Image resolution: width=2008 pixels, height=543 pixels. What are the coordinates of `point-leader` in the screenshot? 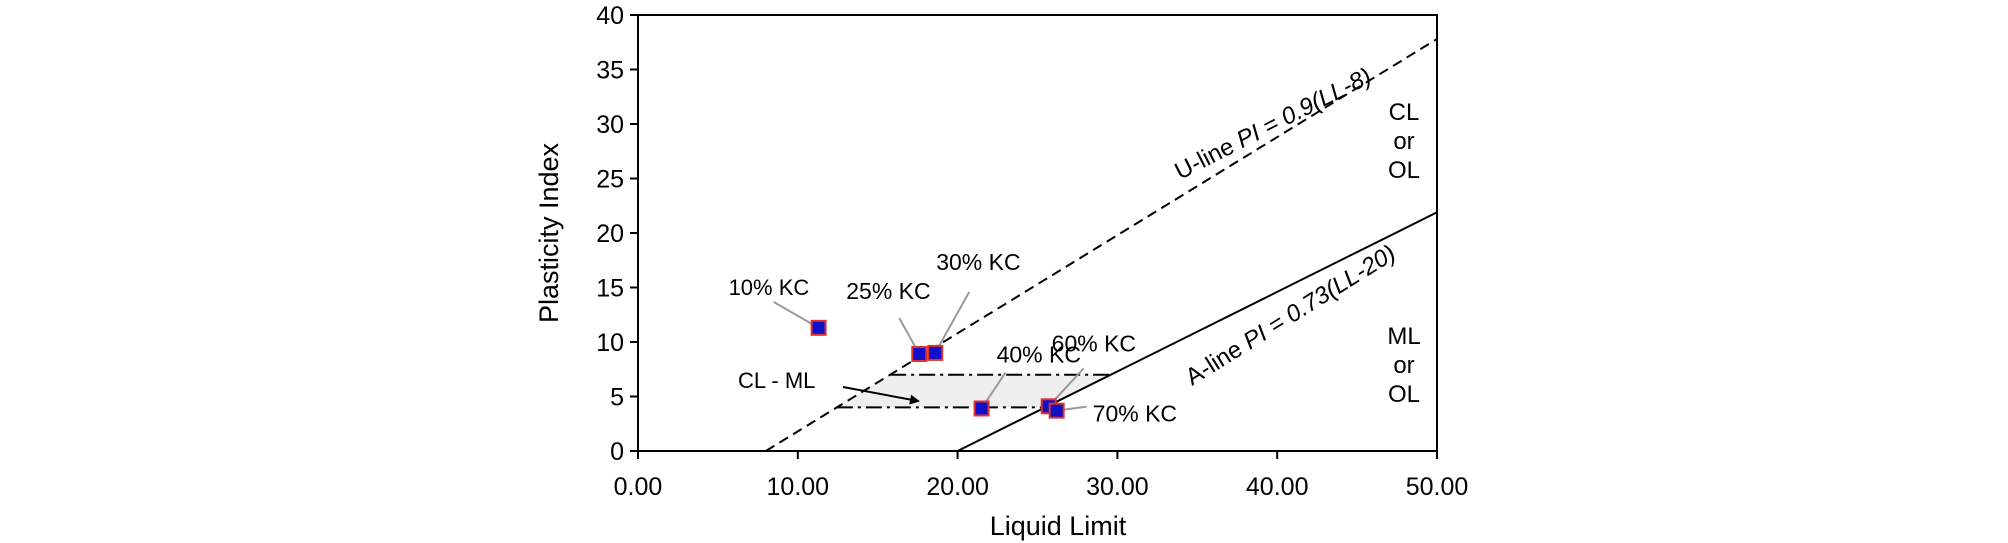 It's located at (952, 322).